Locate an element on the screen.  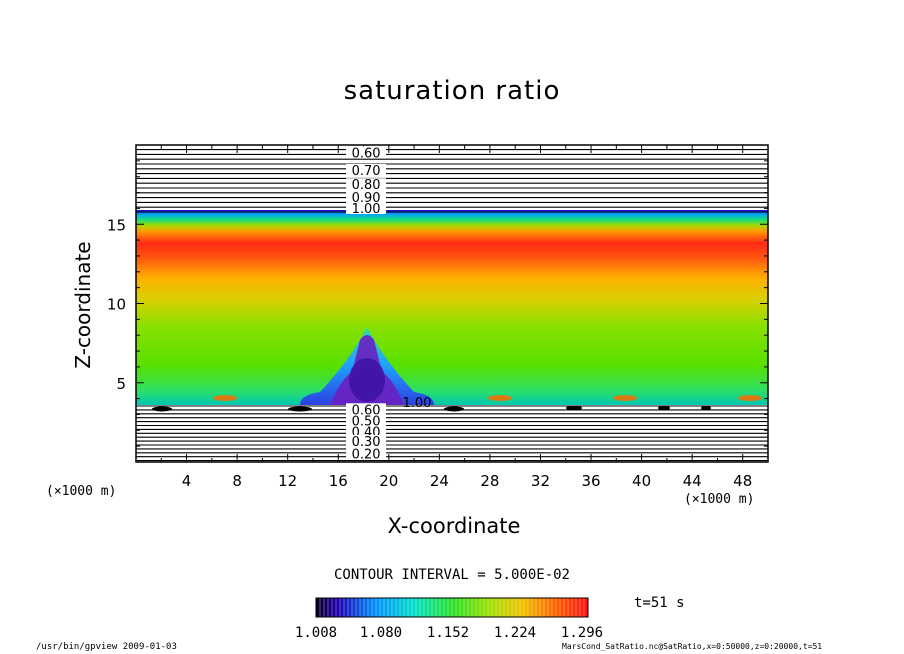
contour-label: 1.00 is located at coordinates (366, 209).